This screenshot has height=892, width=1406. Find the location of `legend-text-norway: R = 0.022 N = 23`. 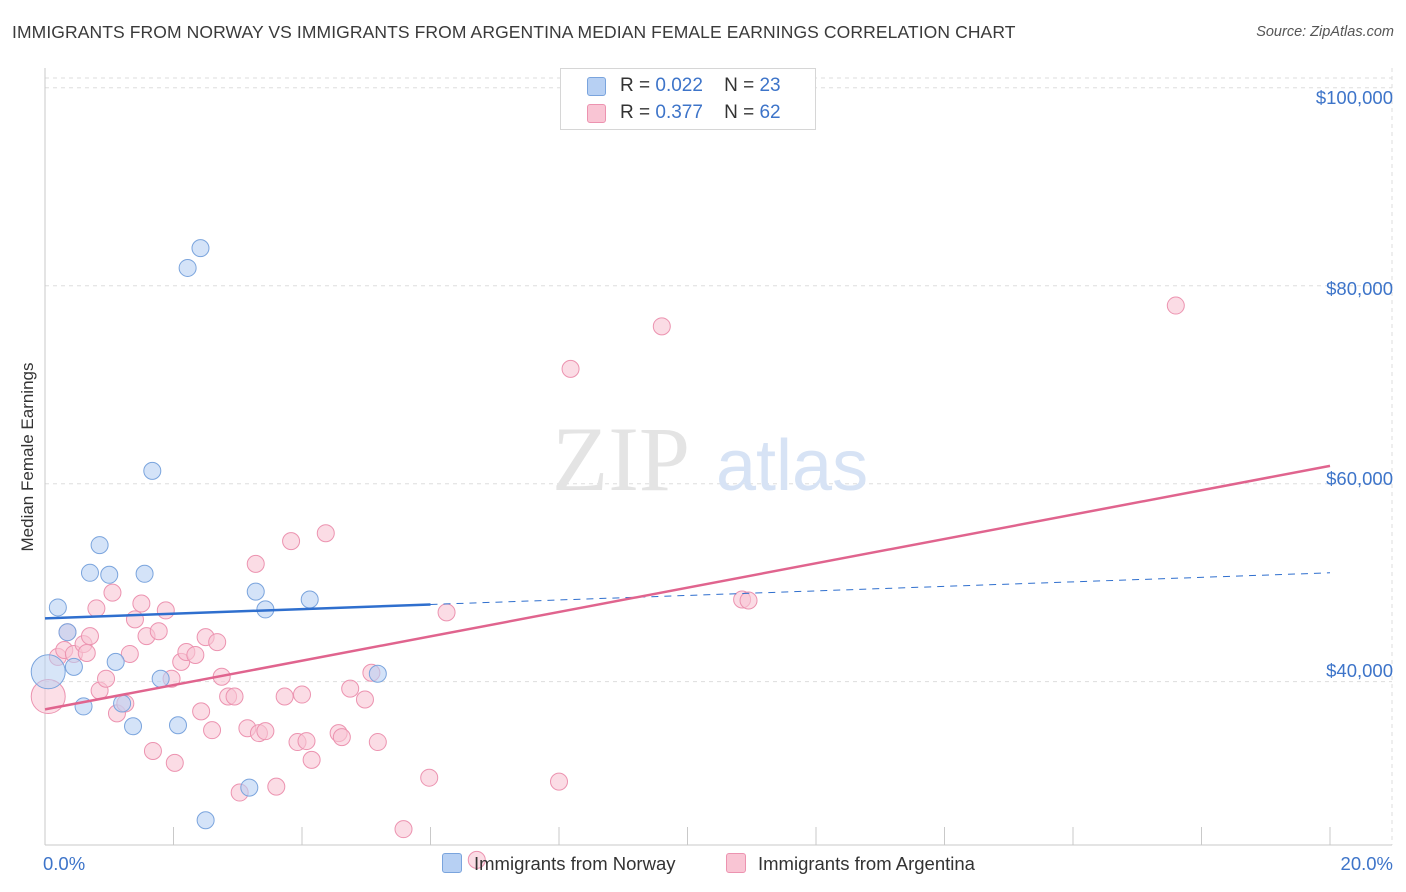

legend-text-norway: R = 0.022 N = 23 is located at coordinates (700, 86).